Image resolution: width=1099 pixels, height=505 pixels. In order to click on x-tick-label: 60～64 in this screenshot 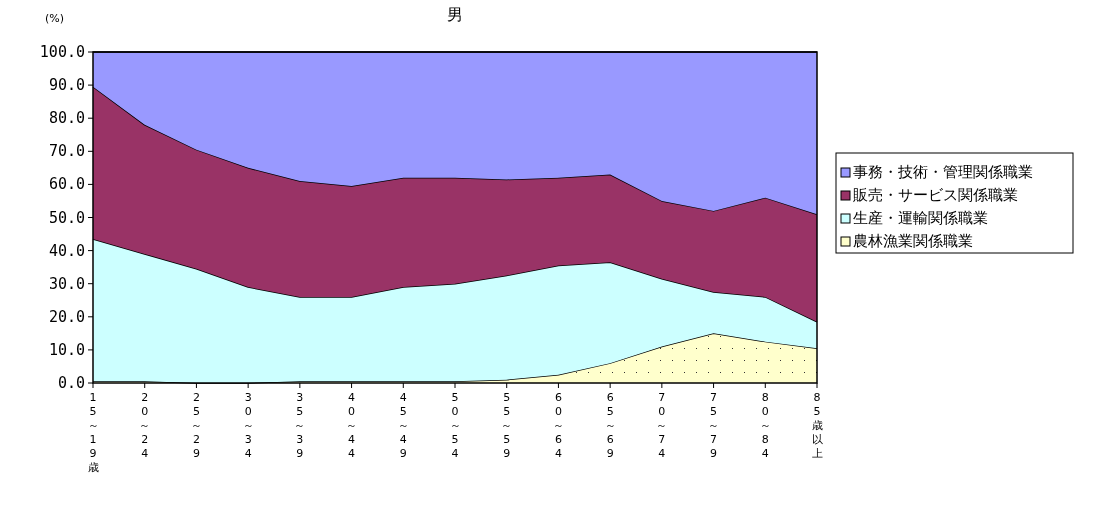, I will do `click(558, 425)`.